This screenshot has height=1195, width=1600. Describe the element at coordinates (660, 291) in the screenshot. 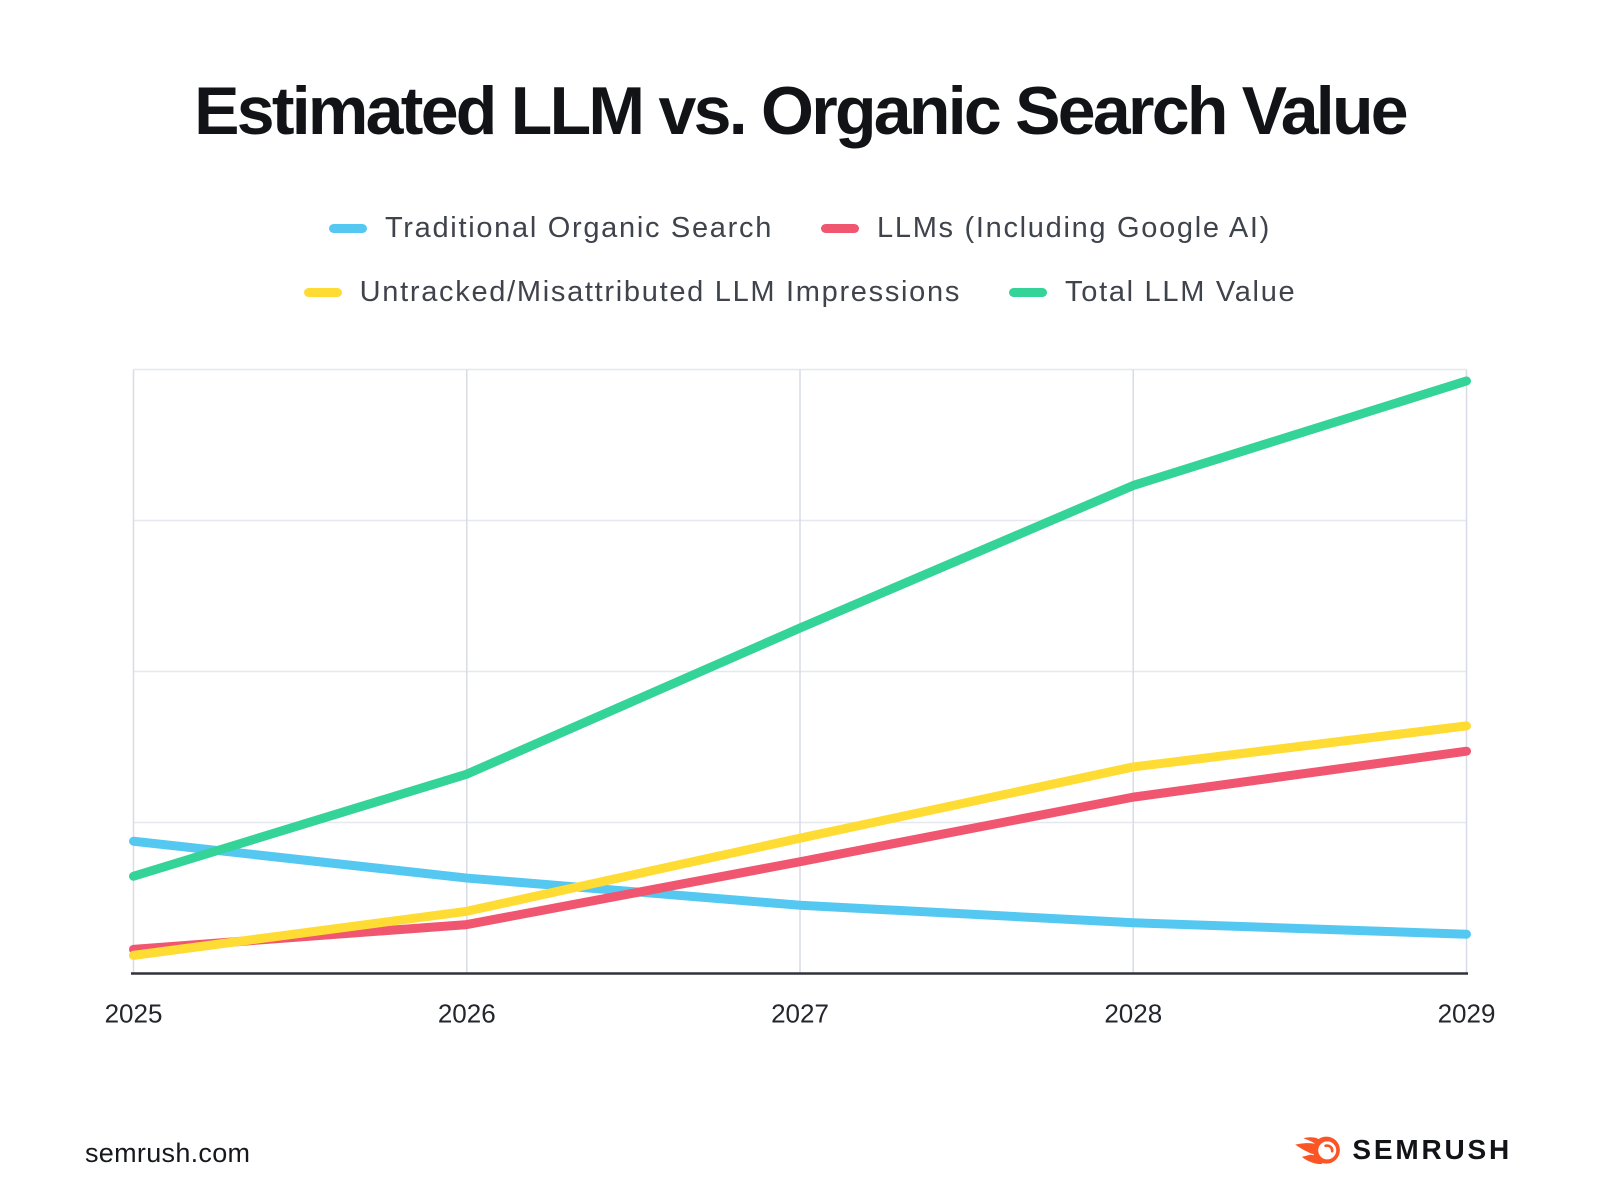

I see `legend-label: Untracked/Misattributed LLM Impressions` at that location.